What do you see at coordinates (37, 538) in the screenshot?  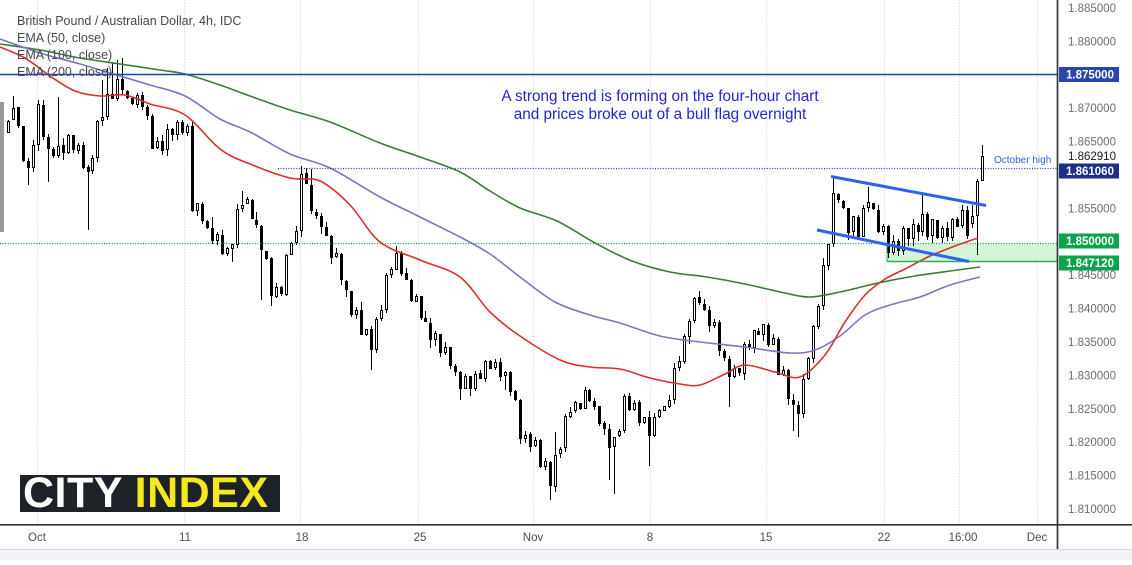 I see `svg-text: Oct` at bounding box center [37, 538].